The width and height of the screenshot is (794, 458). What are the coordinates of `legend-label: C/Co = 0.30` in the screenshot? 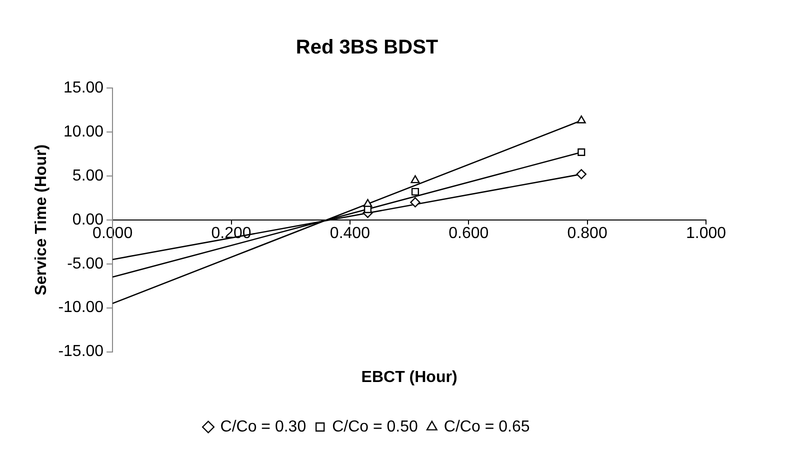 It's located at (263, 427).